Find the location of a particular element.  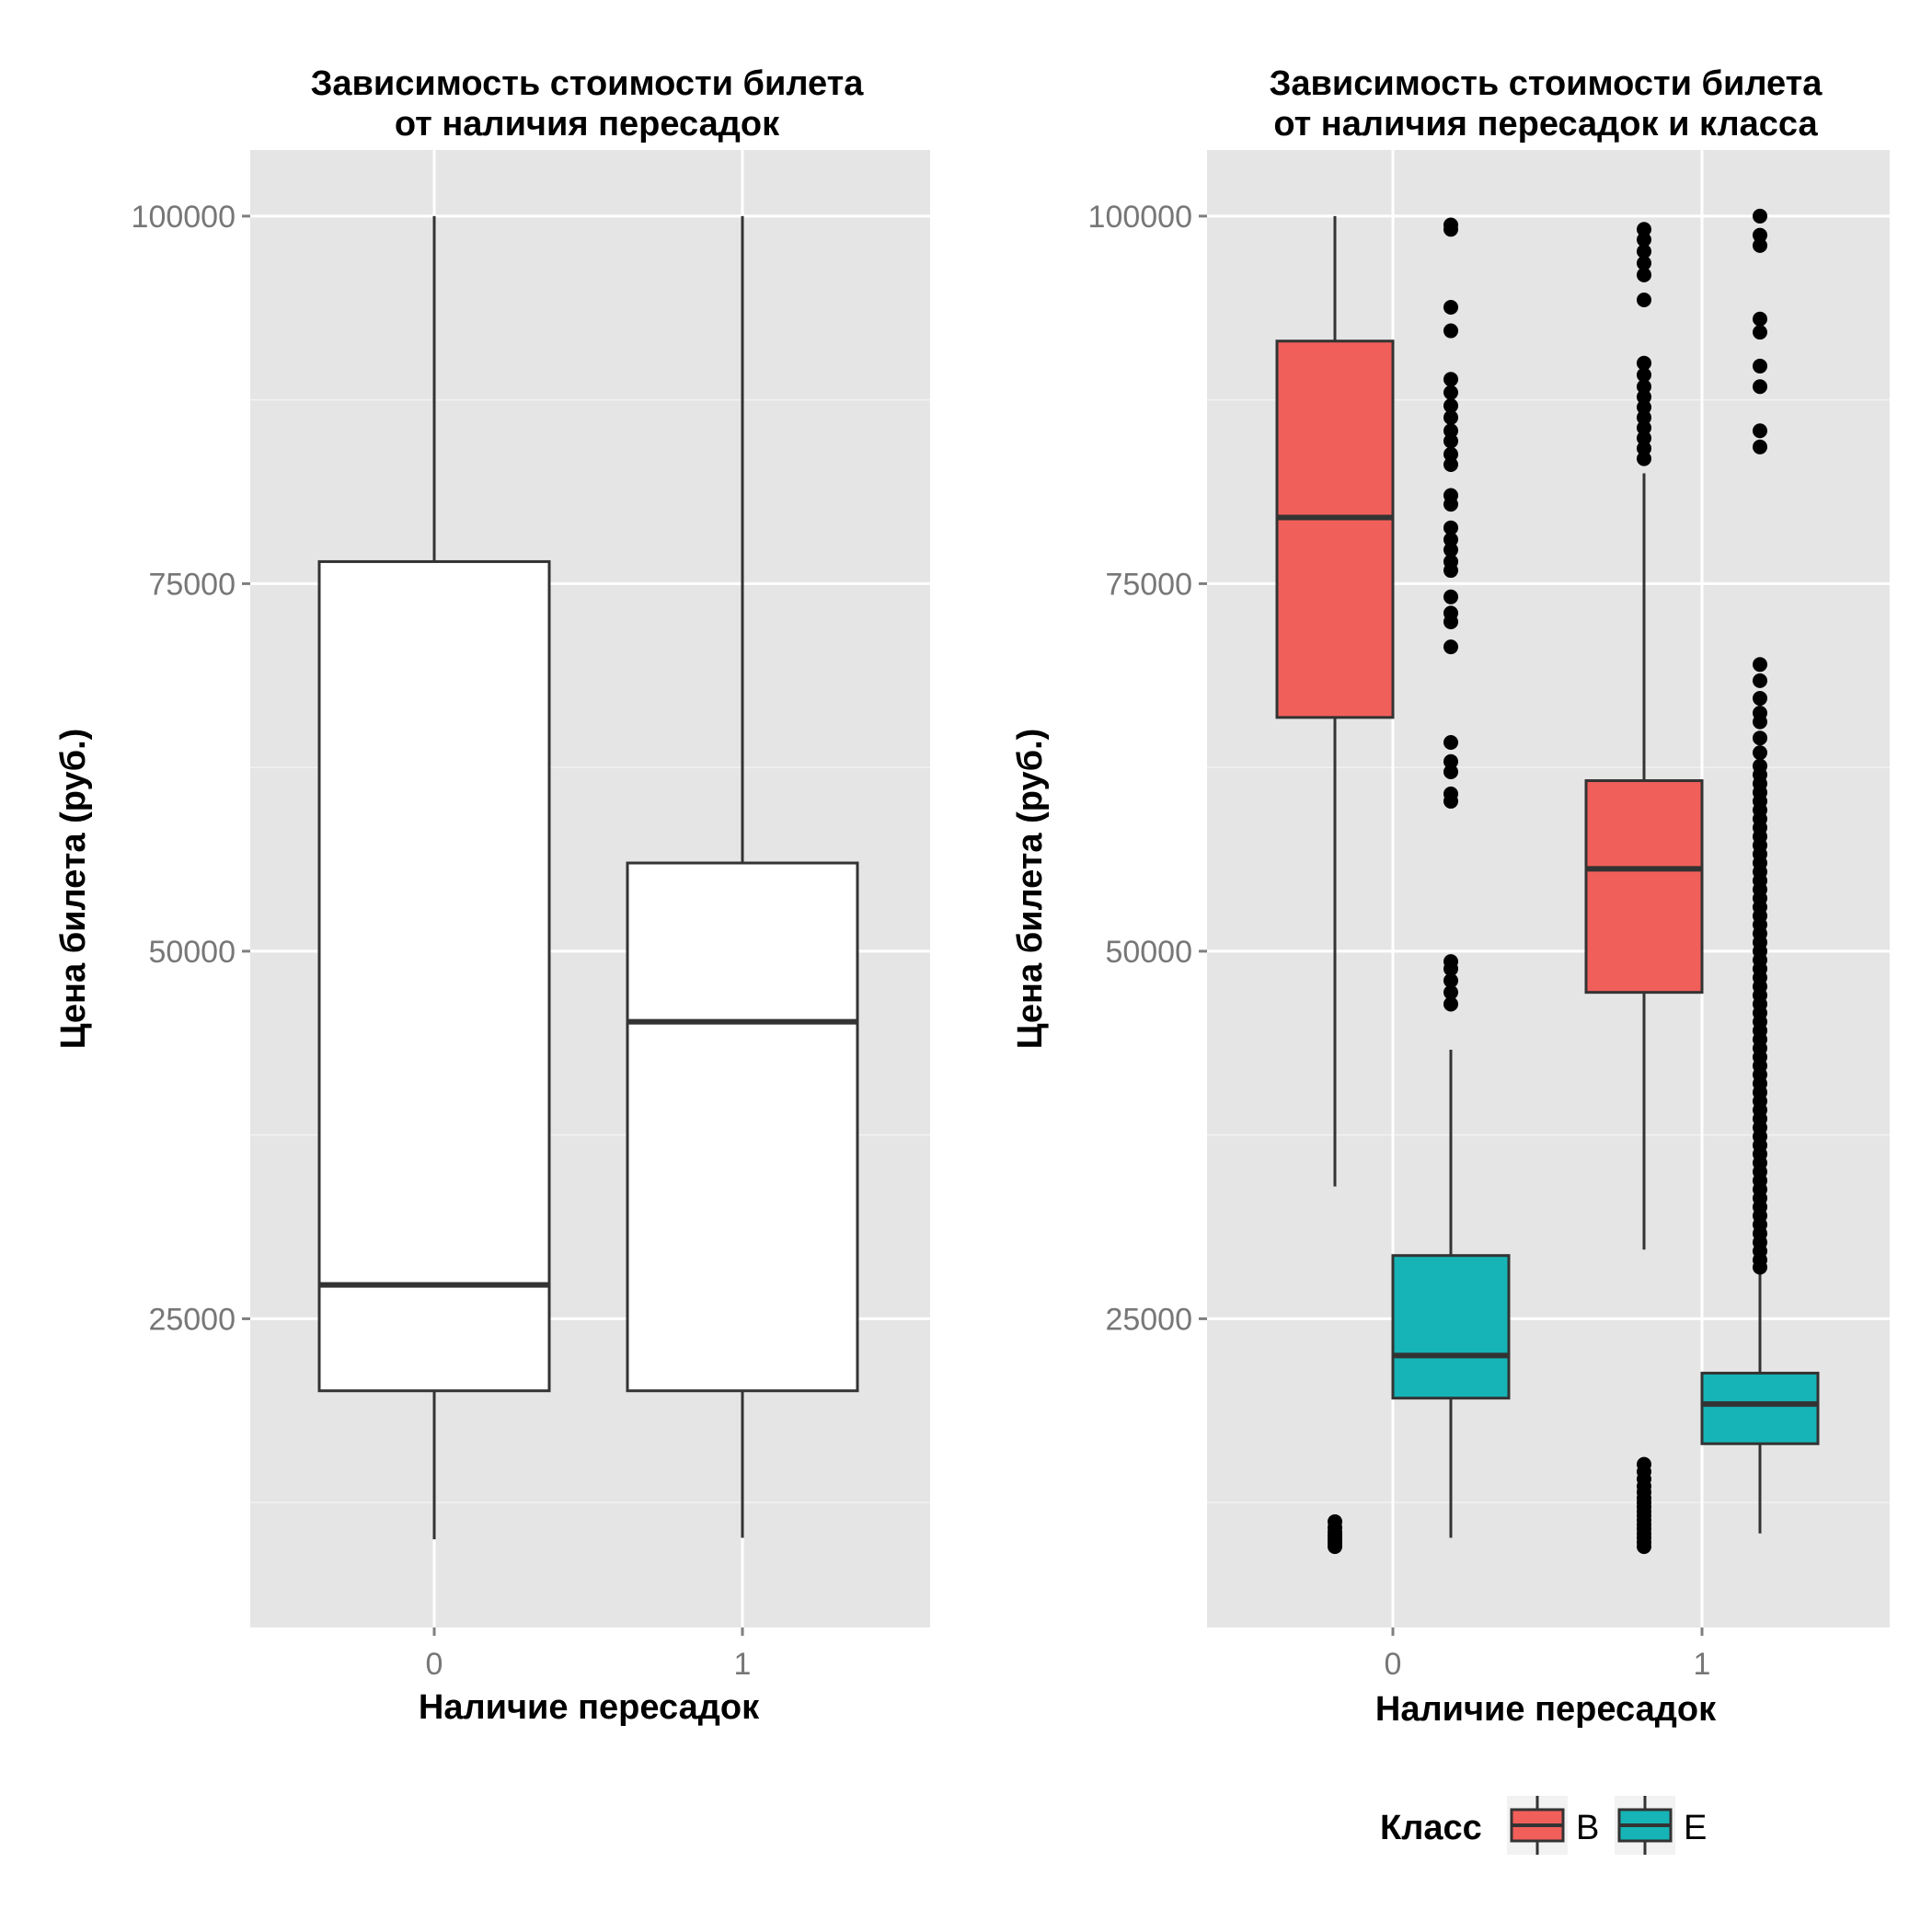

legend-title: Класс is located at coordinates (1431, 1828).